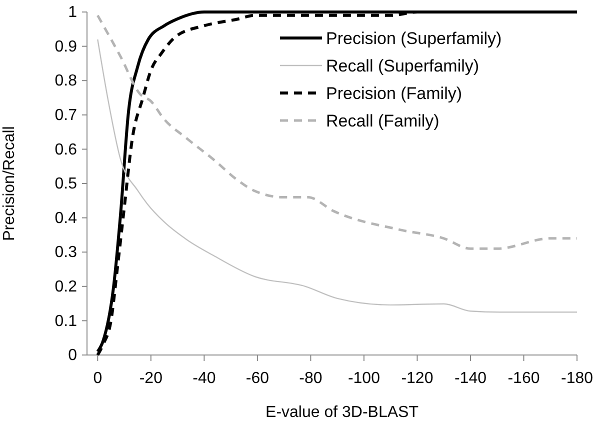 The image size is (612, 434). Describe the element at coordinates (66, 115) in the screenshot. I see `y-tick-label: 0.7` at that location.